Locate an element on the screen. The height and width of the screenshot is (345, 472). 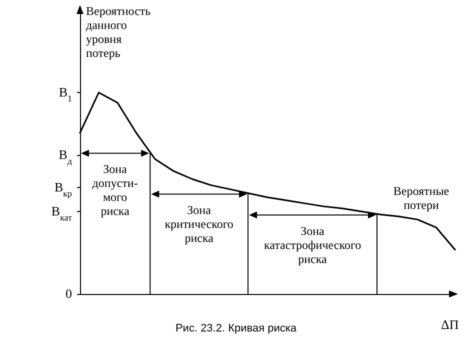
y-tick-label: В$_{кат}$ is located at coordinates (61, 212).